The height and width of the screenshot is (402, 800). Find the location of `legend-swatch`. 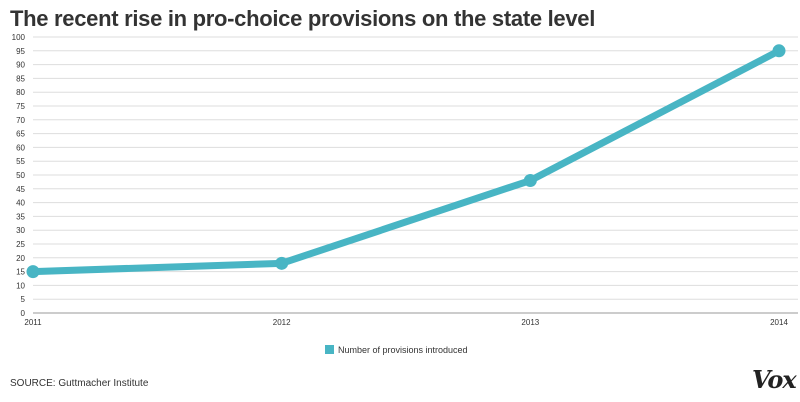

legend-swatch is located at coordinates (329, 349).